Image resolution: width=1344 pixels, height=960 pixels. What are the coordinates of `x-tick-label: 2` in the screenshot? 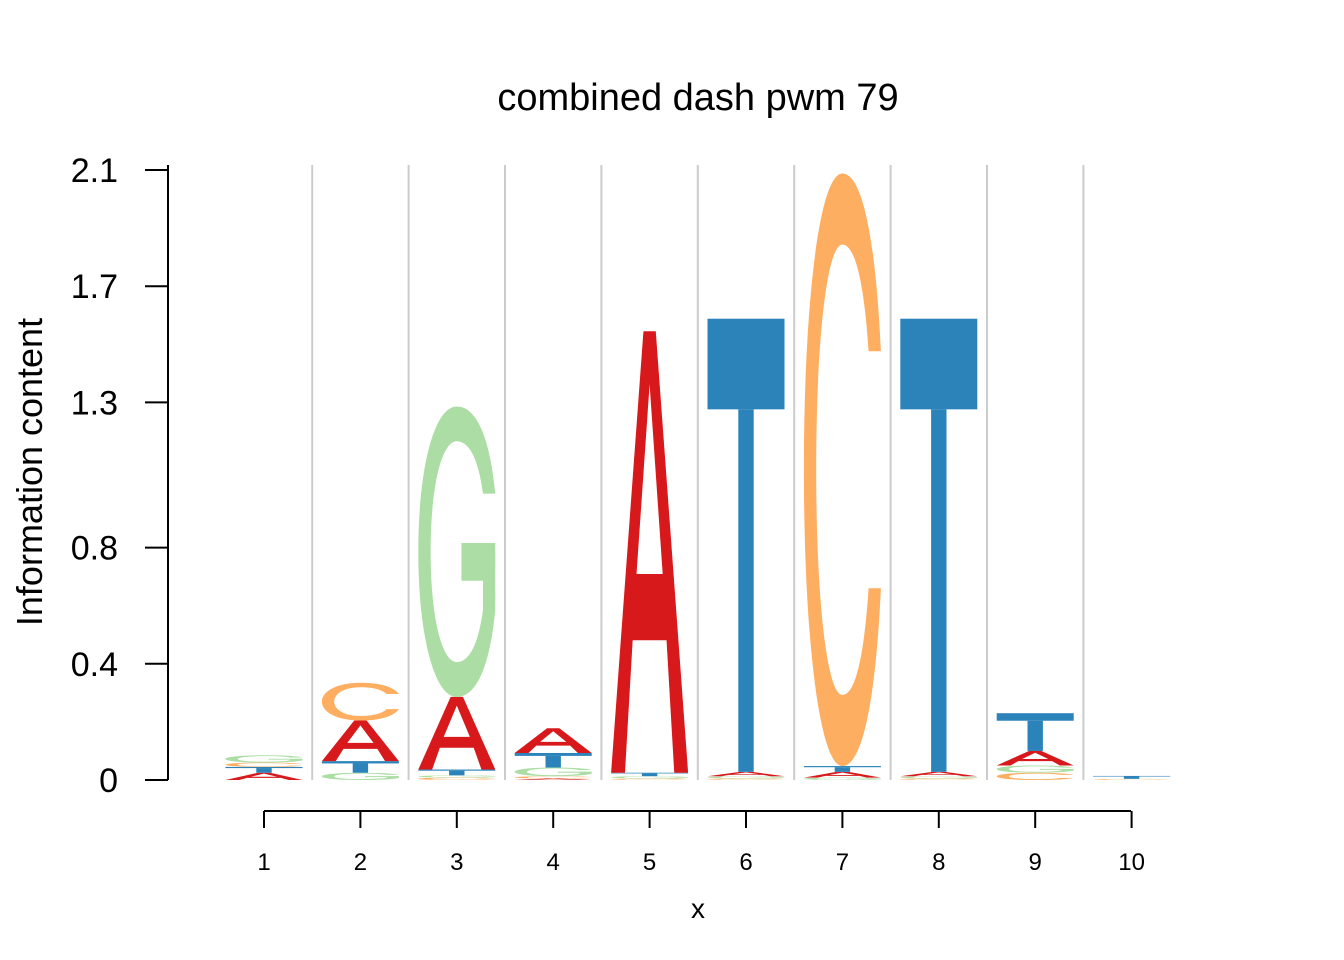 It's located at (360, 862).